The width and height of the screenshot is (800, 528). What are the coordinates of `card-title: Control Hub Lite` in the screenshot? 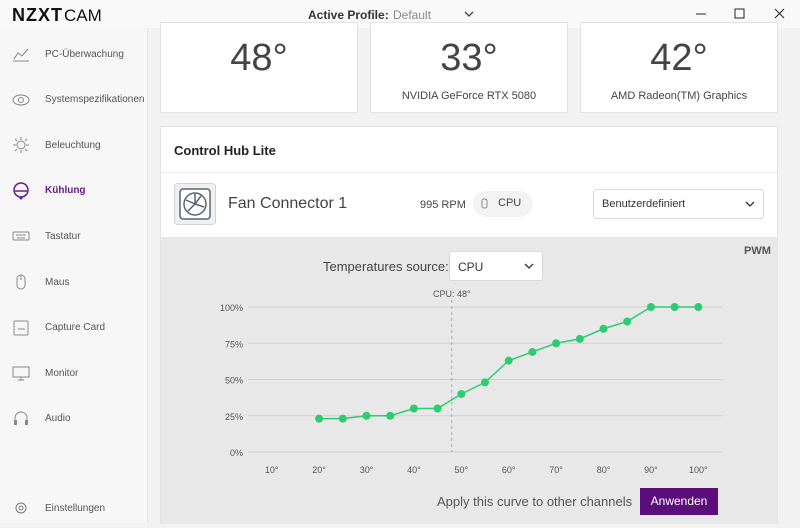 It's located at (225, 150).